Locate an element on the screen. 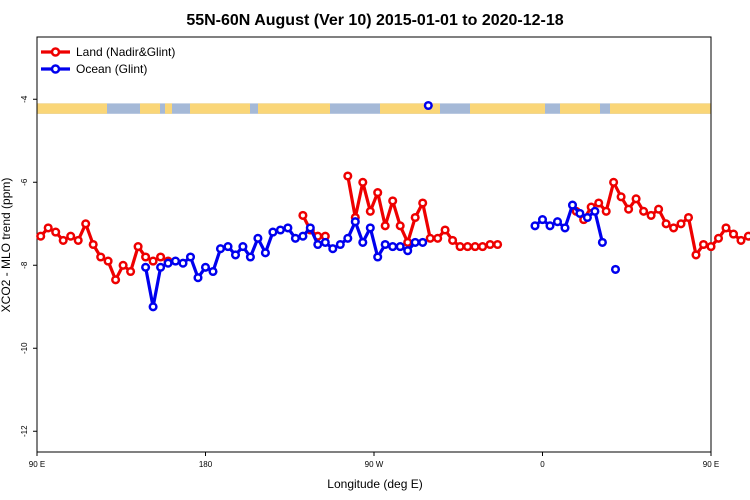 This screenshot has width=750, height=500. y-tick-label: -6 is located at coordinates (24, 182).